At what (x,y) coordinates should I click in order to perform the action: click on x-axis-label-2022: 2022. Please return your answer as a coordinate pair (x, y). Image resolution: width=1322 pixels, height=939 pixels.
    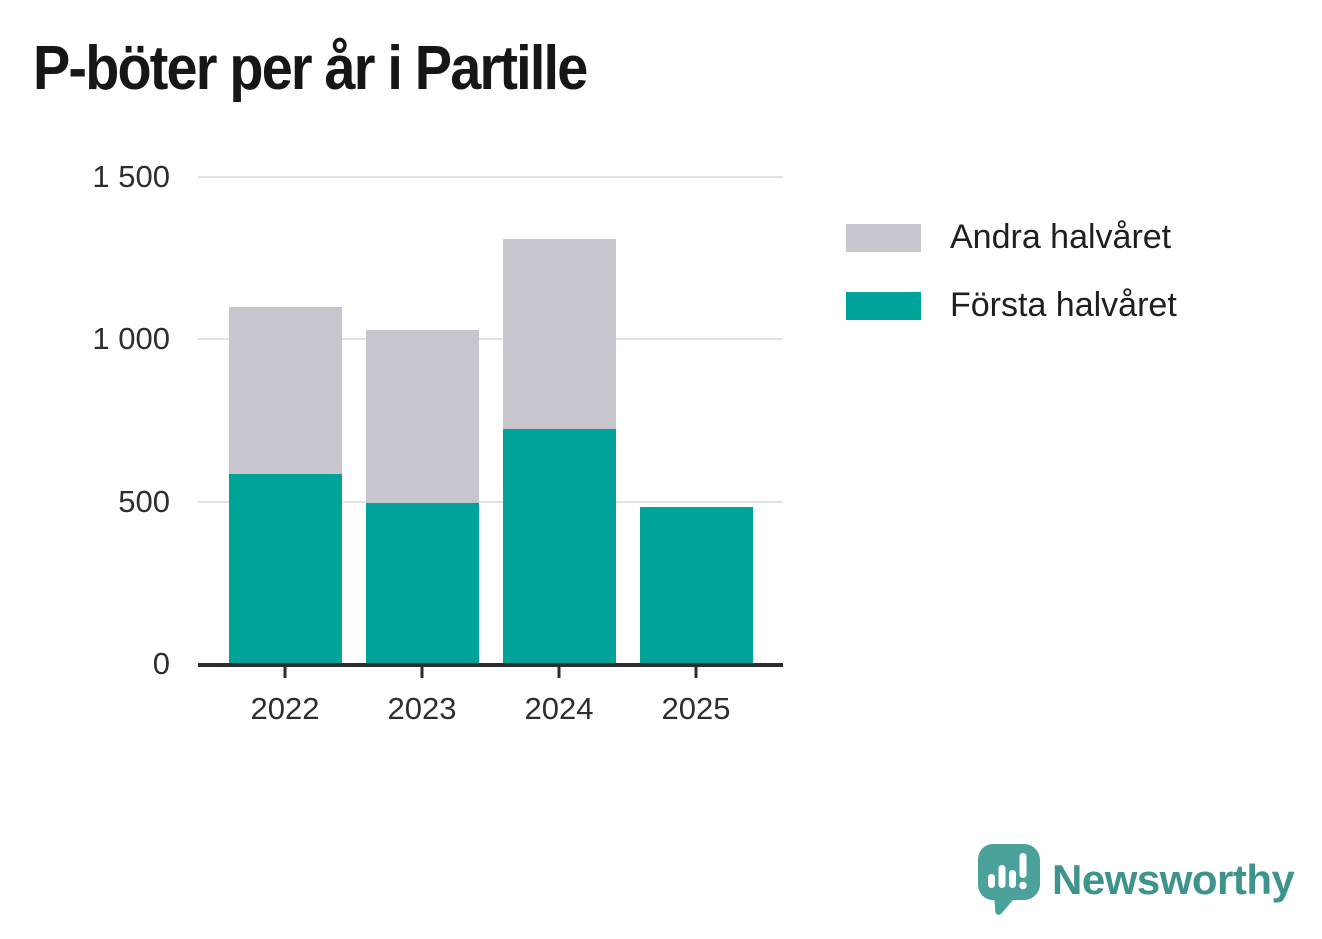
    Looking at the image, I should click on (285, 708).